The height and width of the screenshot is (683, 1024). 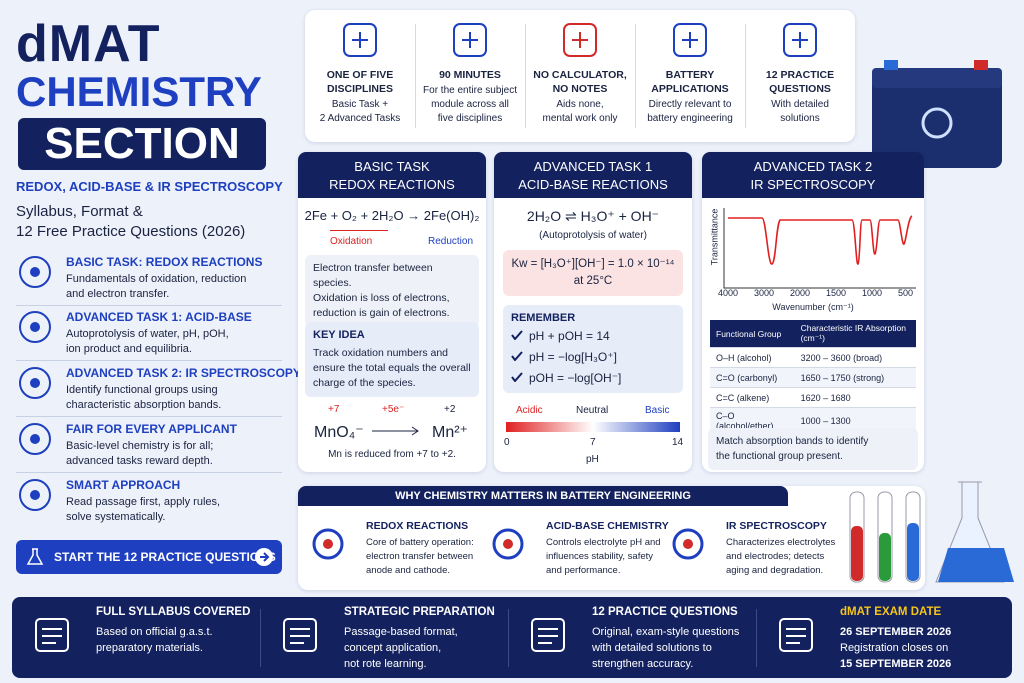 I want to click on text-line: DISCIPLINES, so click(x=360, y=89).